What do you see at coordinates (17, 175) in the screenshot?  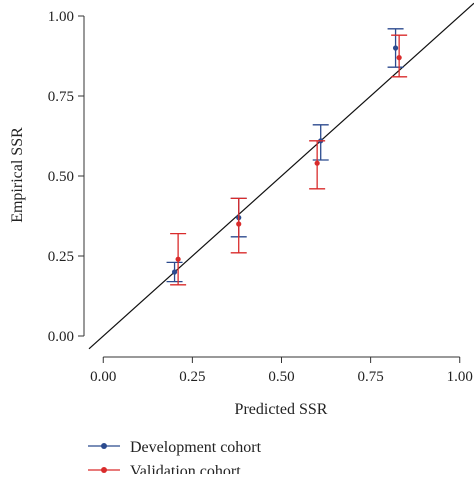 I see `y-axis-title: Empirical SSR` at bounding box center [17, 175].